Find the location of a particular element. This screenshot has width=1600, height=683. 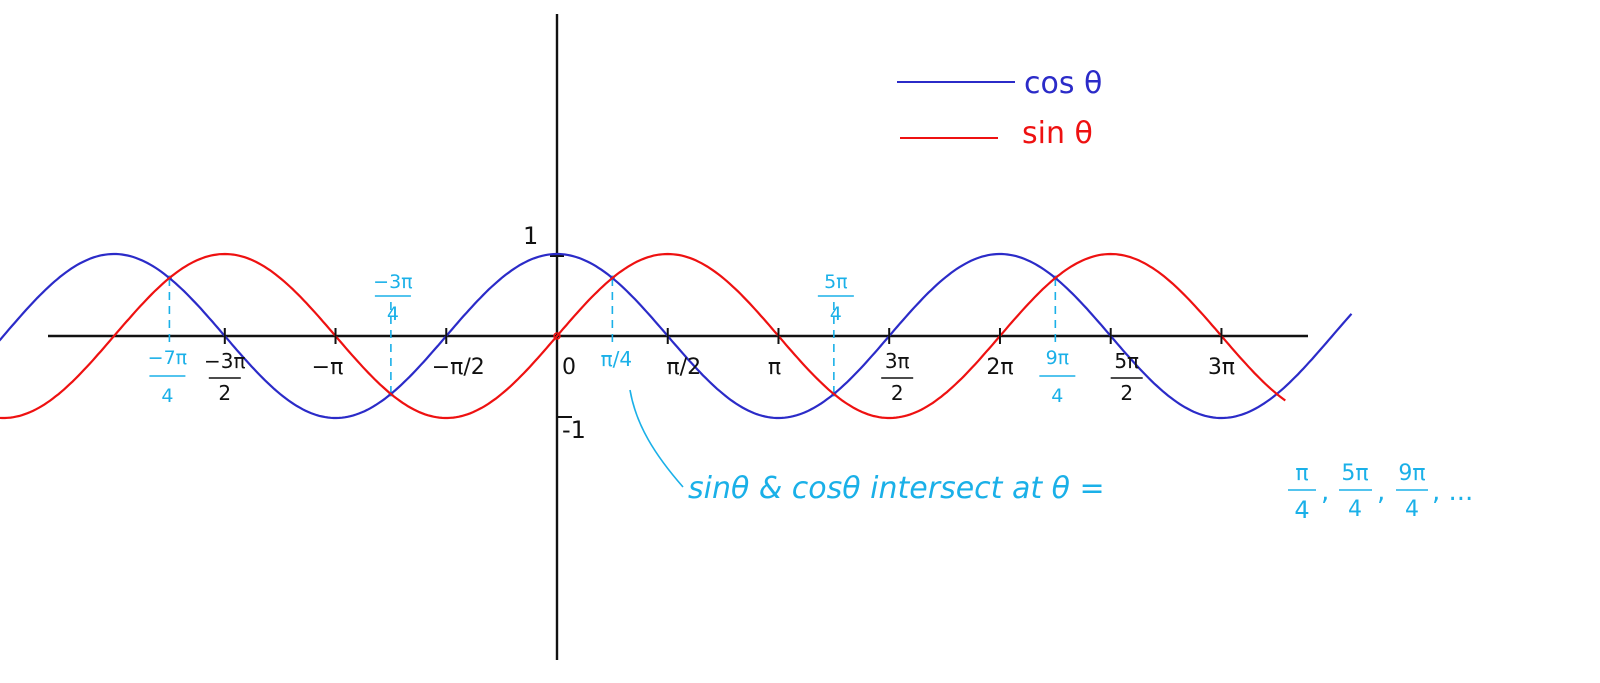

x-tick-label-5: π is located at coordinates (774, 367).